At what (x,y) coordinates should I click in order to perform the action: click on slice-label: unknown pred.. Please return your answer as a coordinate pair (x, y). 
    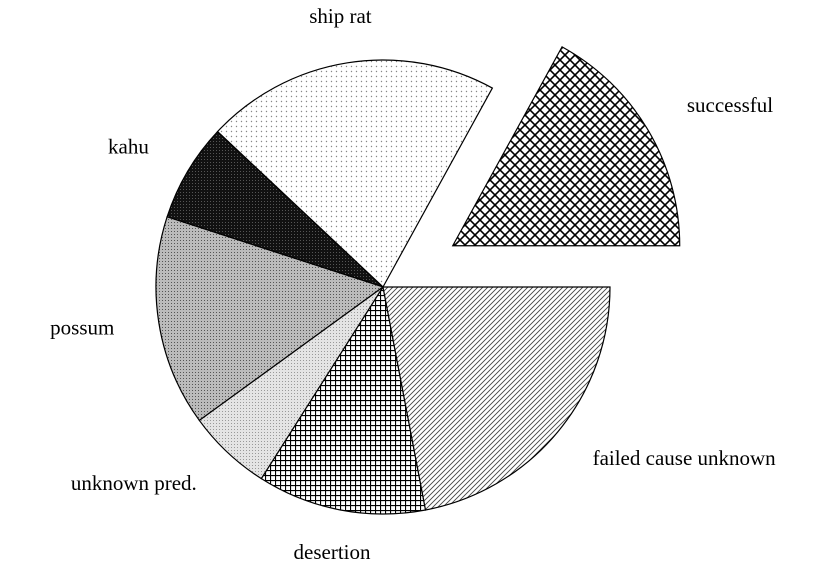
    Looking at the image, I should click on (134, 483).